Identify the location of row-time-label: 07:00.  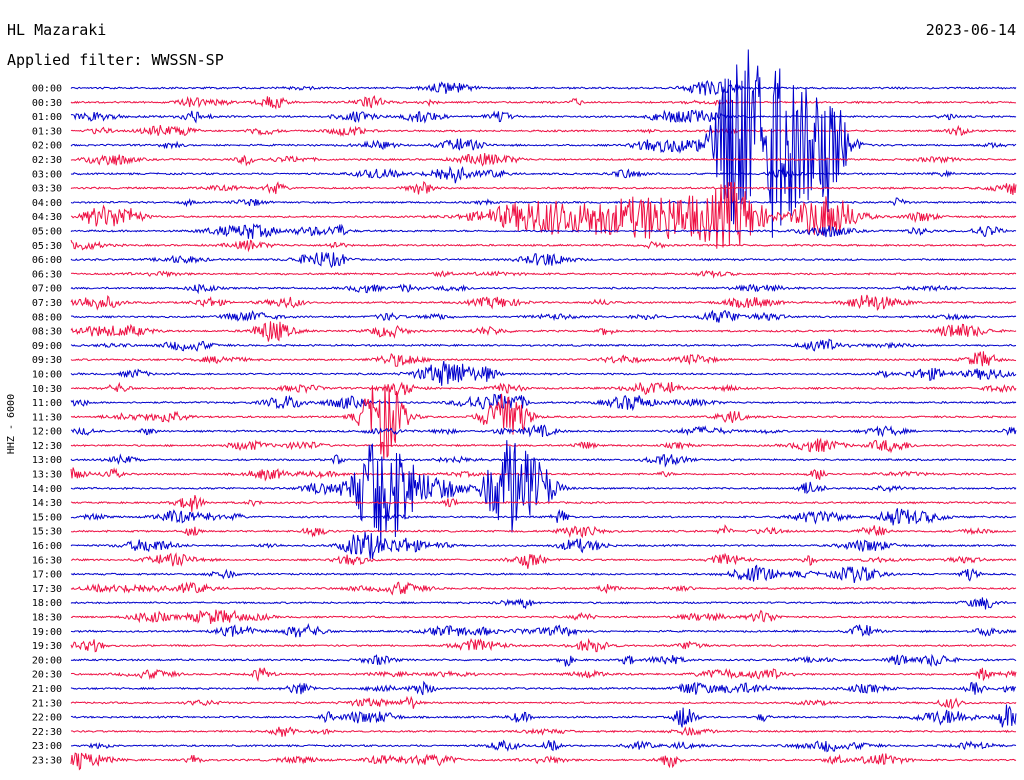
(47, 289).